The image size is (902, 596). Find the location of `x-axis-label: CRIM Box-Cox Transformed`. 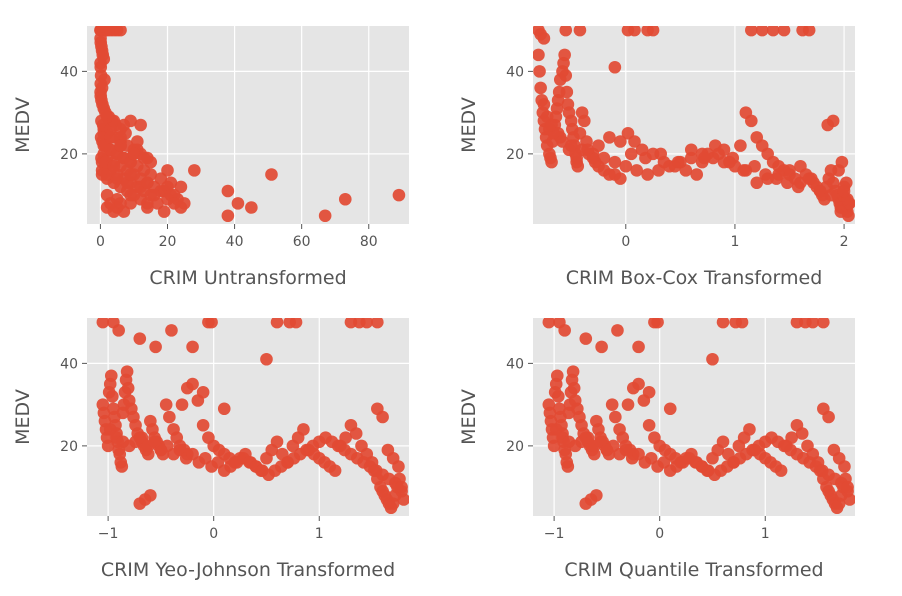

x-axis-label: CRIM Box-Cox Transformed is located at coordinates (694, 278).